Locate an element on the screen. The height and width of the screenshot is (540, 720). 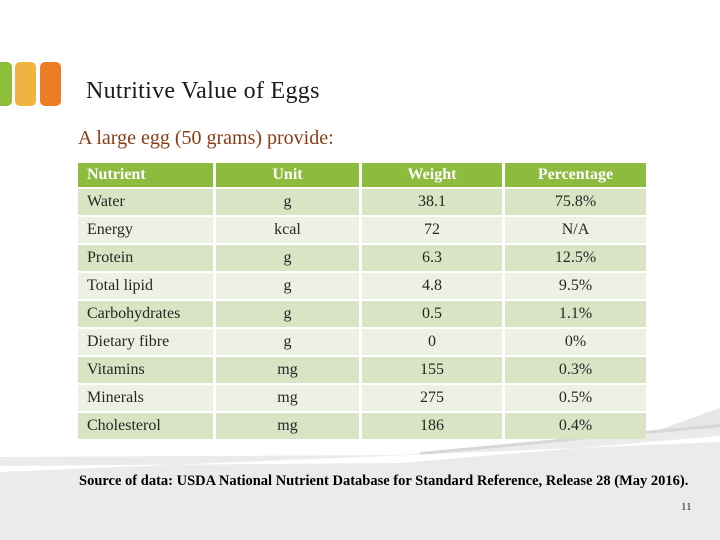
table-cell: 0.4% is located at coordinates (575, 426).